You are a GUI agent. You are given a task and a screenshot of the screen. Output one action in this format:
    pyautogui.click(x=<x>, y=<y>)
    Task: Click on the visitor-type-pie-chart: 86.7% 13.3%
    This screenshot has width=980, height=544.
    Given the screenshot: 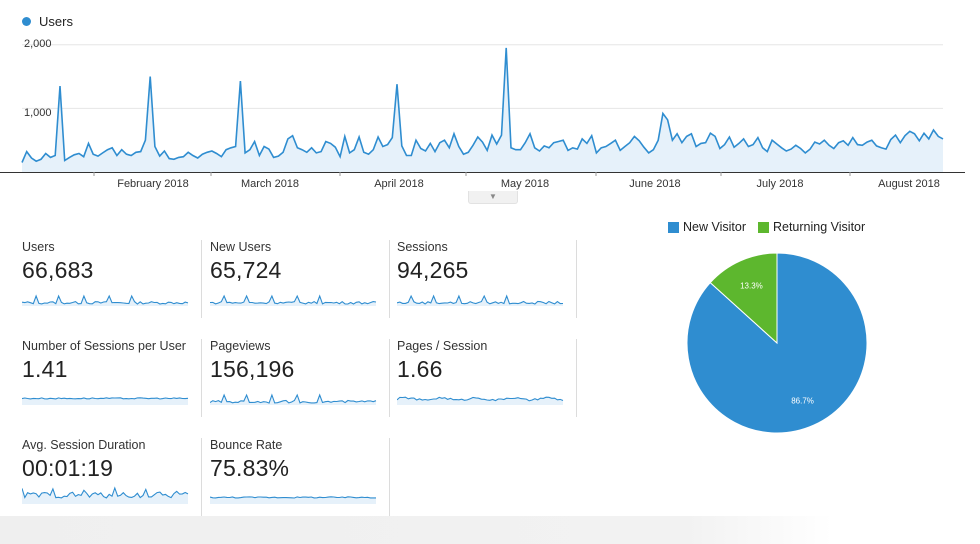 What is the action you would take?
    pyautogui.click(x=777, y=343)
    